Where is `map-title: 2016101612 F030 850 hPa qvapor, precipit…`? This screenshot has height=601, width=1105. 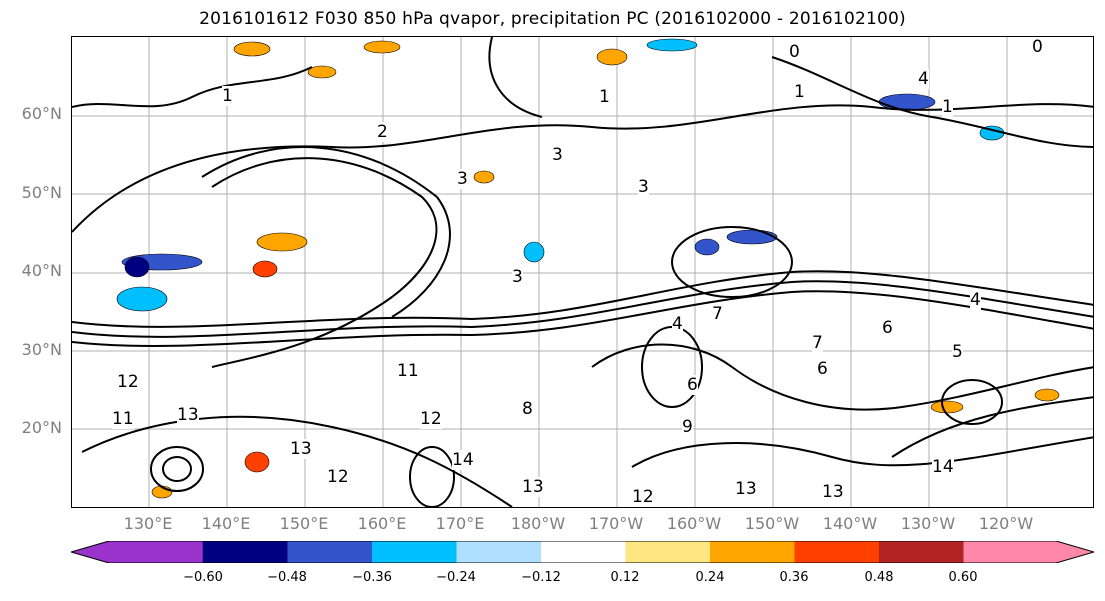 map-title: 2016101612 F030 850 hPa qvapor, precipit… is located at coordinates (552, 19).